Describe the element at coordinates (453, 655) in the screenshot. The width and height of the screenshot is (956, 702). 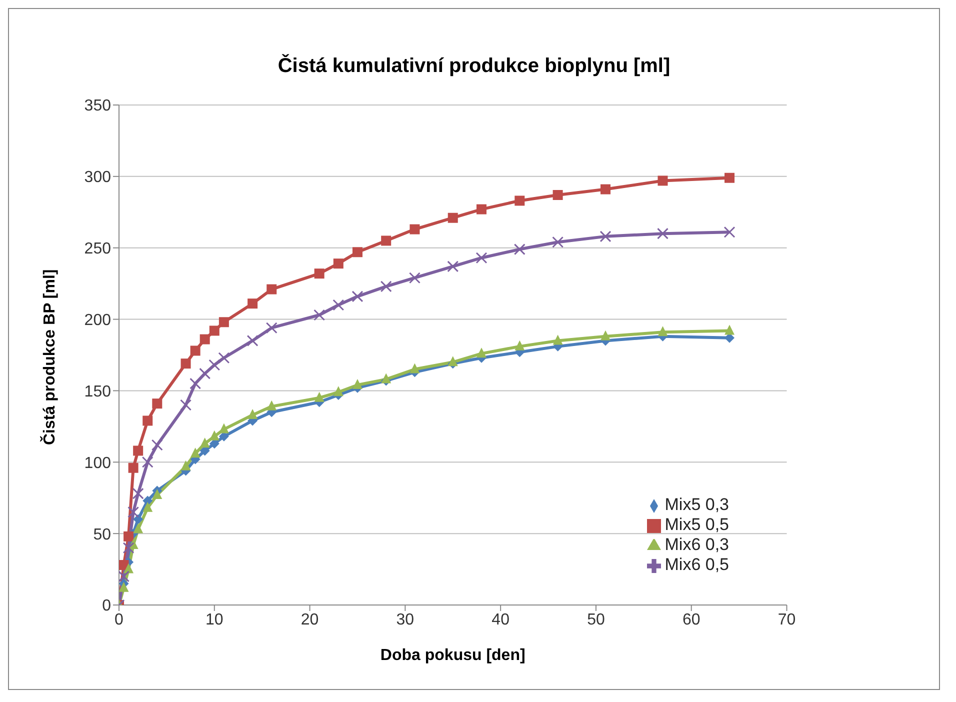
I see `x-axis-title: Doba pokusu [den]` at that location.